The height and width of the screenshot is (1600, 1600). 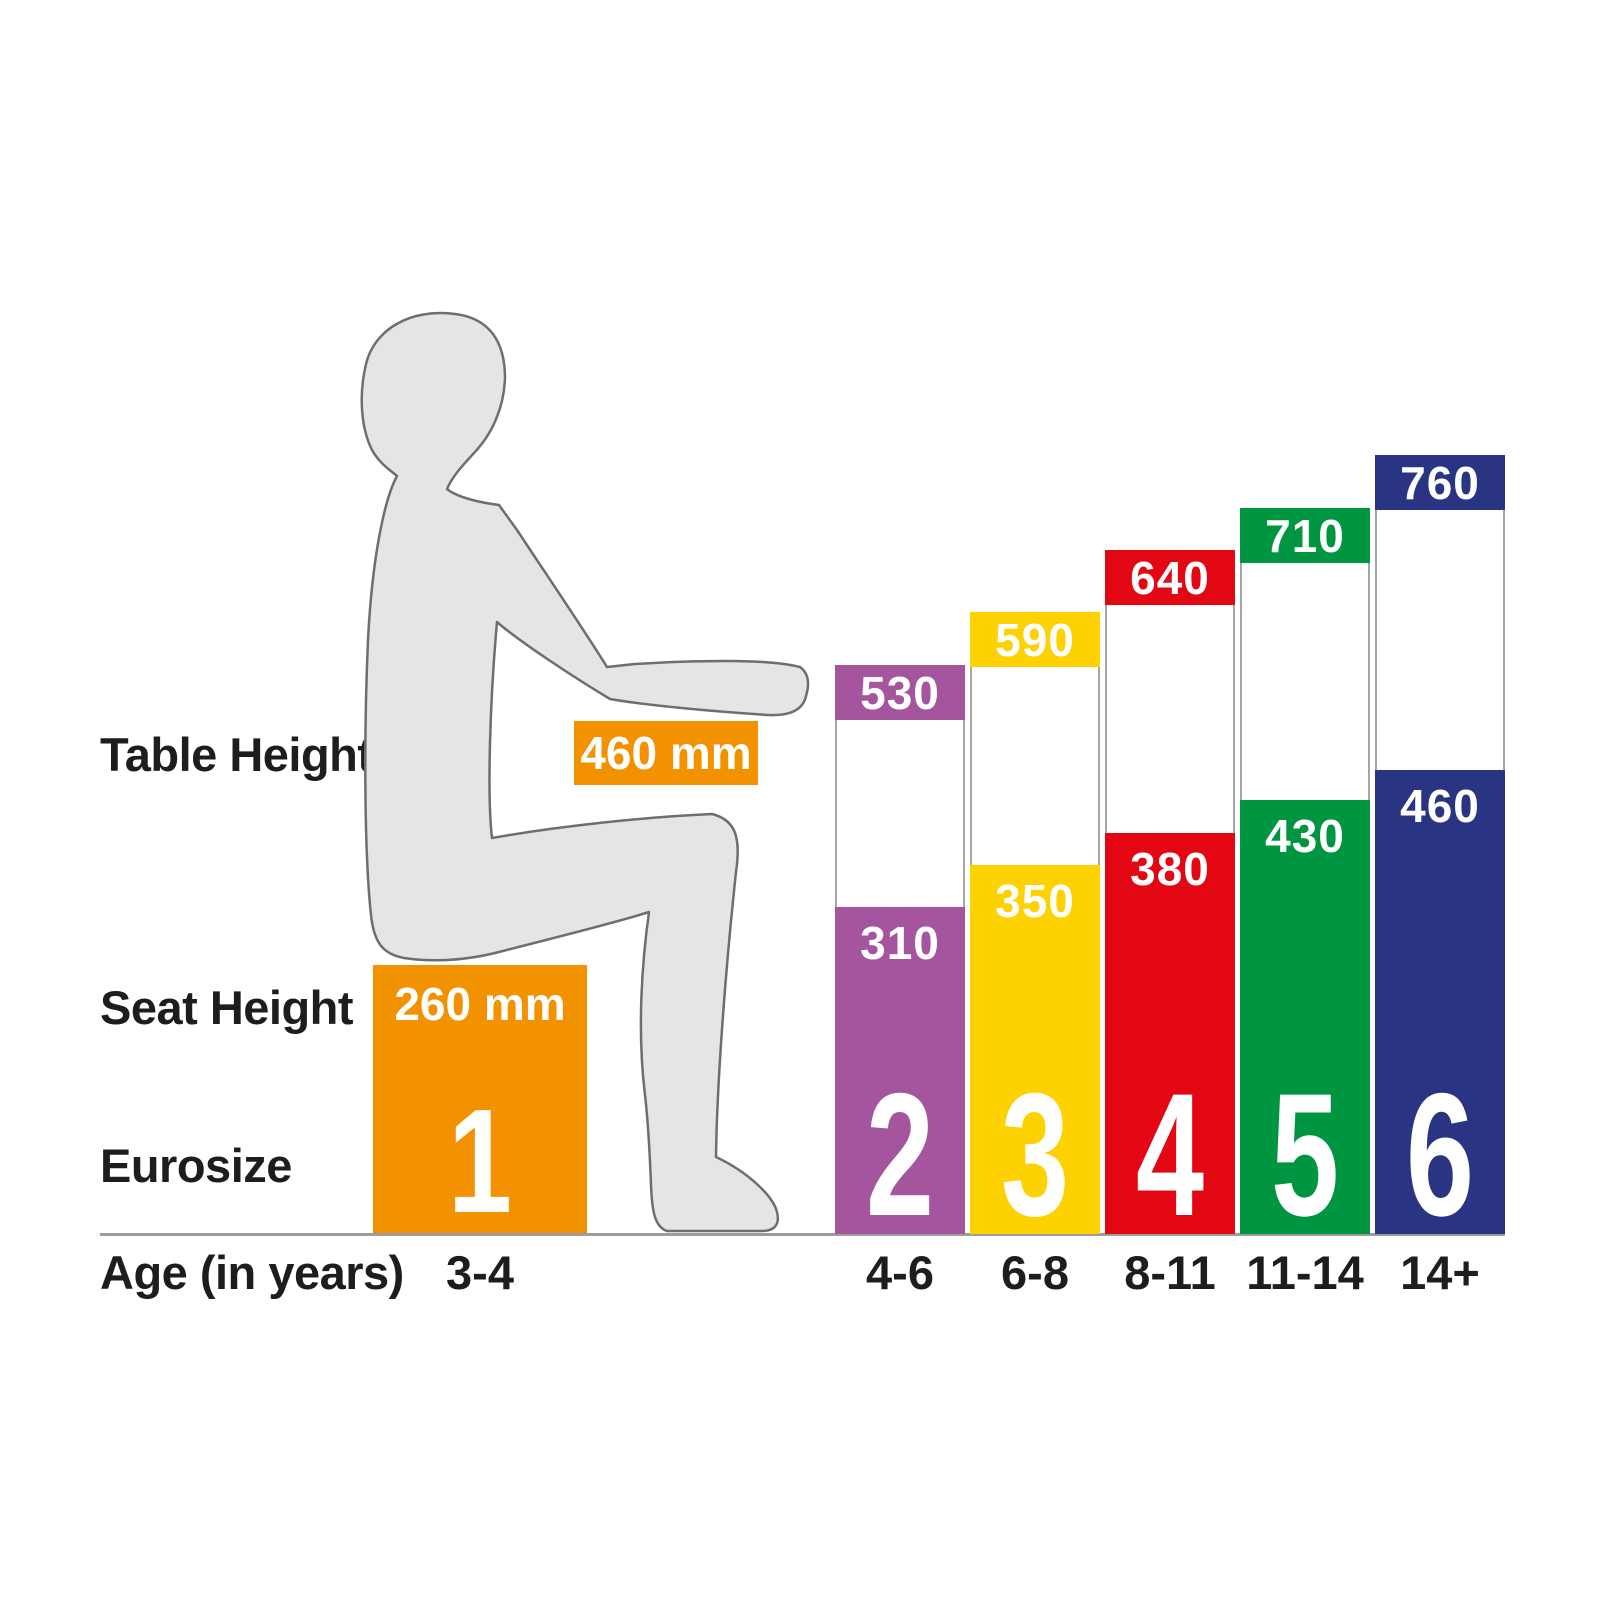 I want to click on seat-height-value: 350, so click(x=1035, y=901).